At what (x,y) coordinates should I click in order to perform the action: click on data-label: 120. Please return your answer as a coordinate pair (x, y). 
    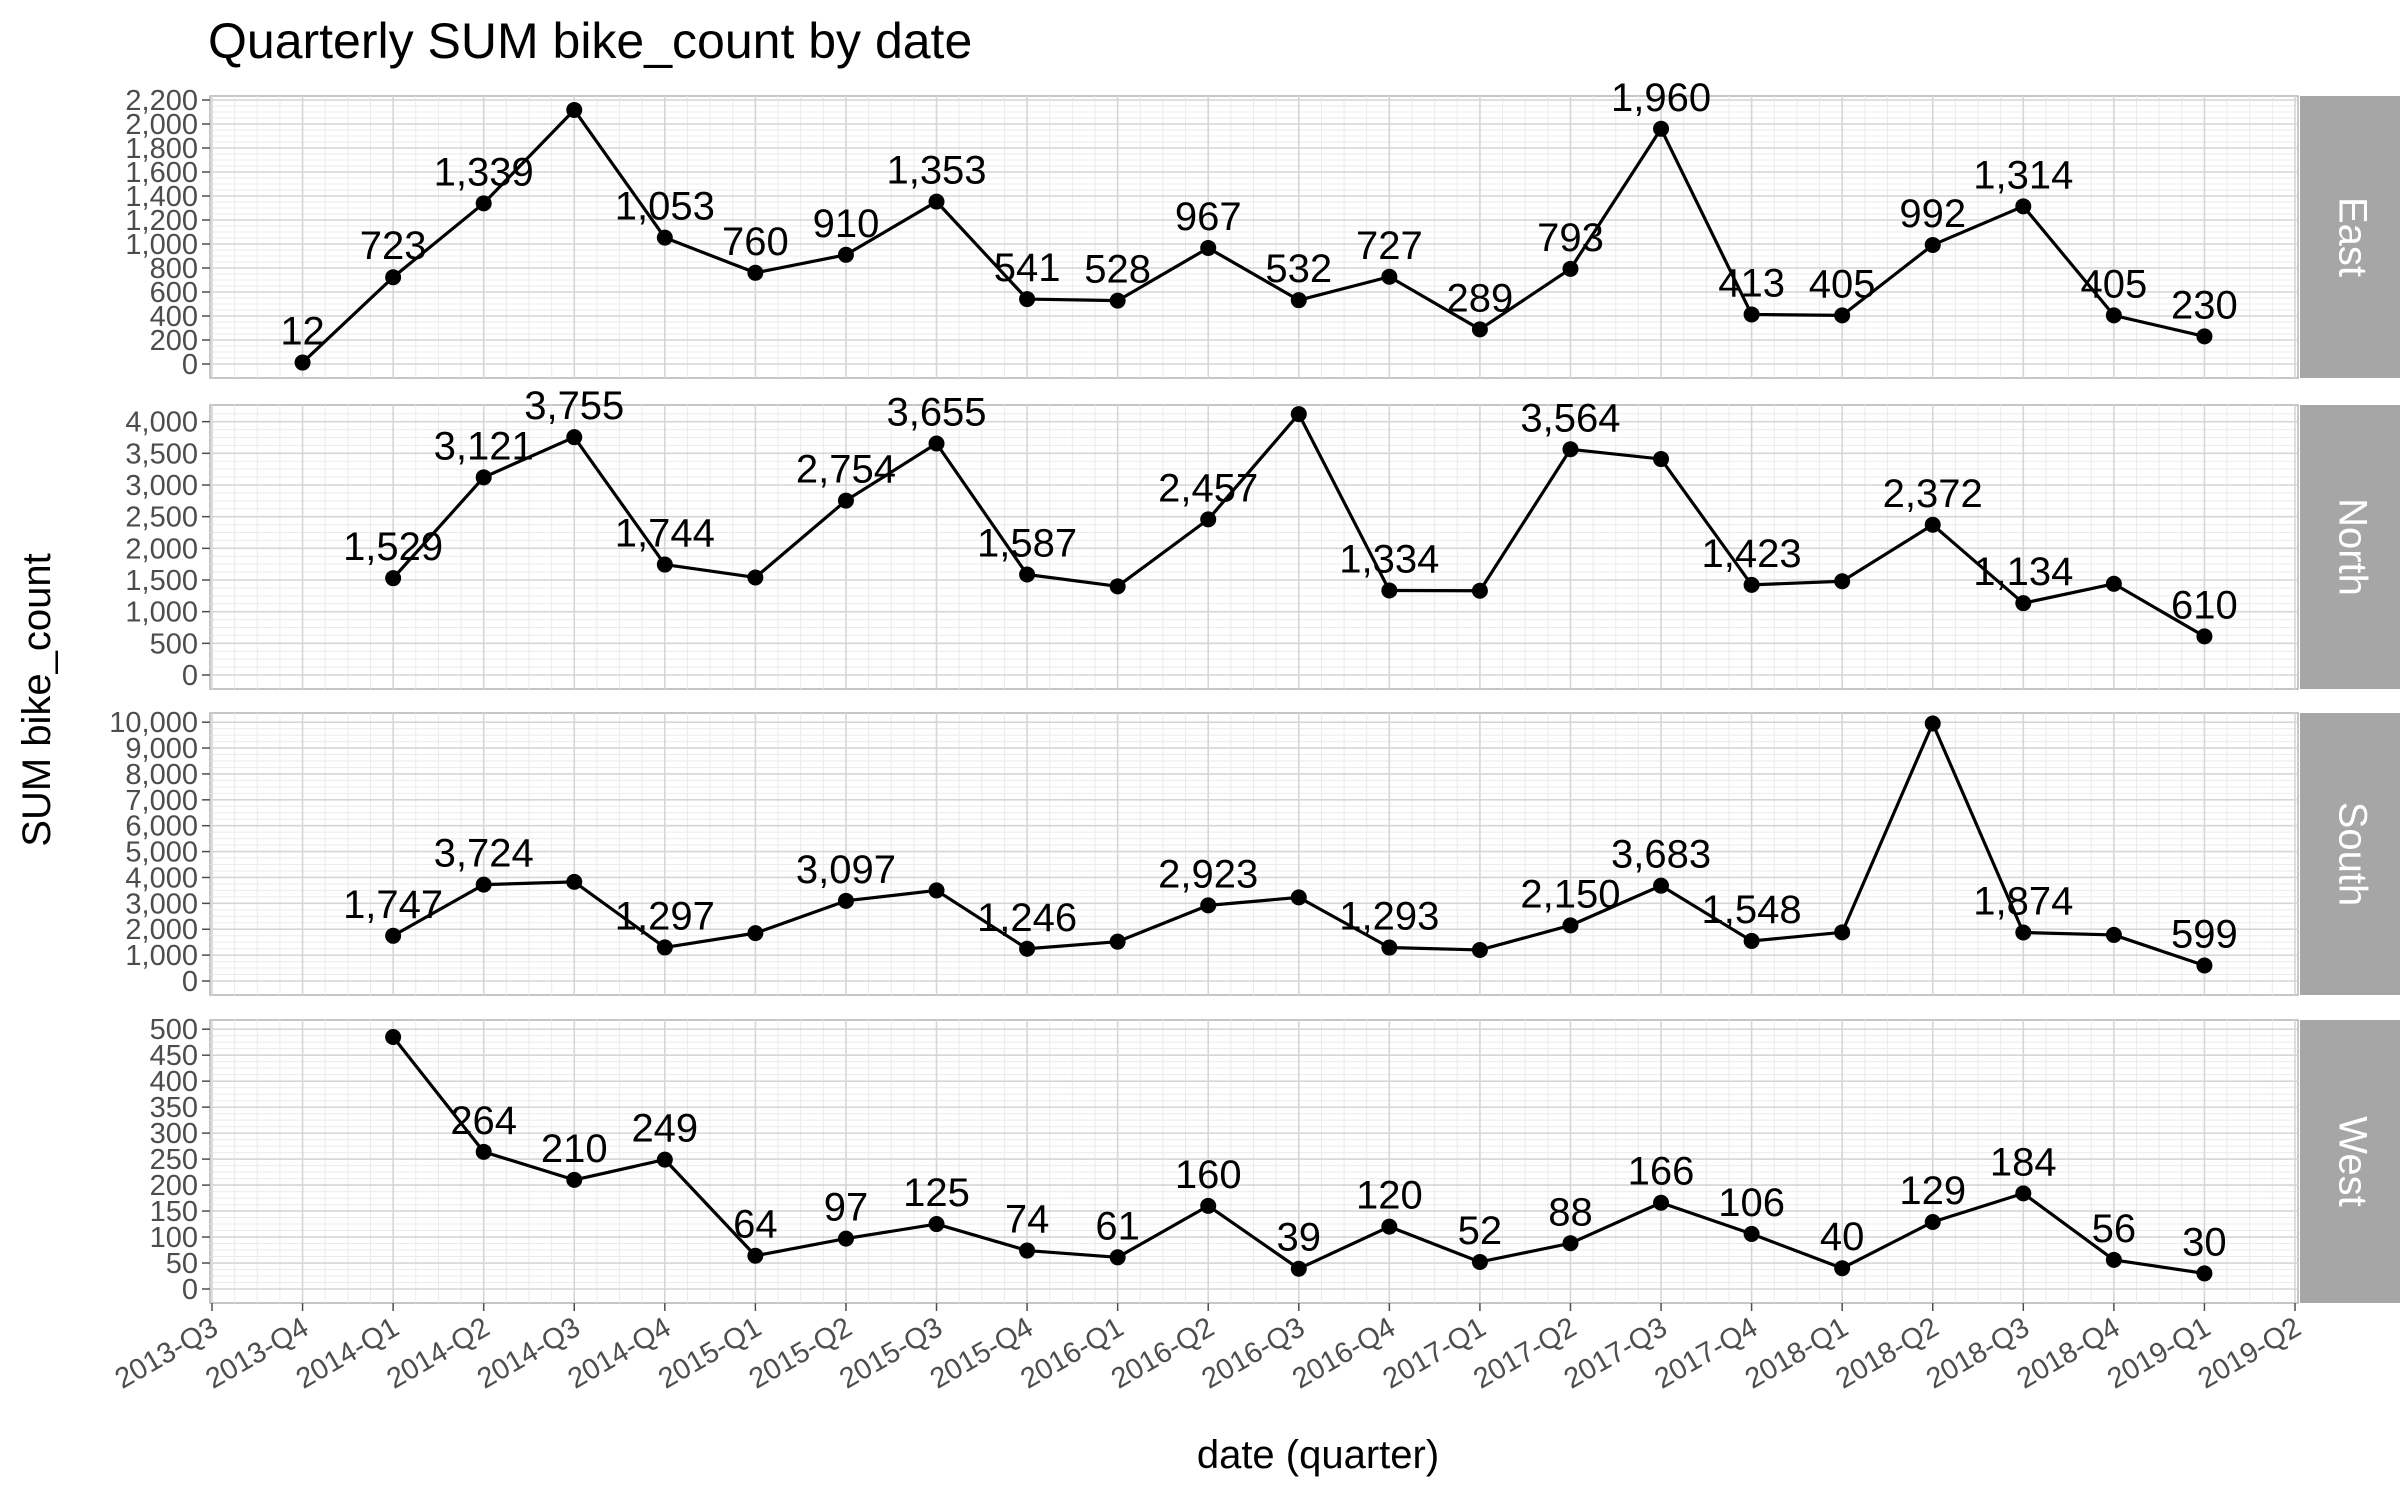
    Looking at the image, I should click on (1389, 1196).